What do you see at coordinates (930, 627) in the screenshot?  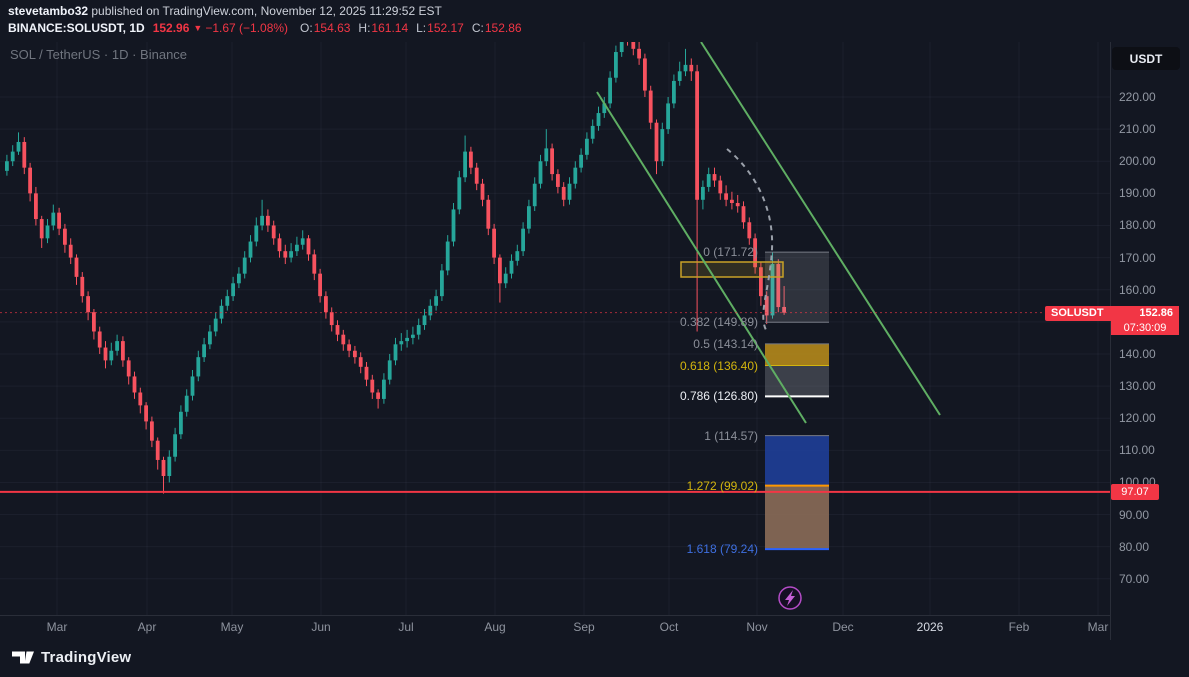 I see `time-axis-tick: 2026` at bounding box center [930, 627].